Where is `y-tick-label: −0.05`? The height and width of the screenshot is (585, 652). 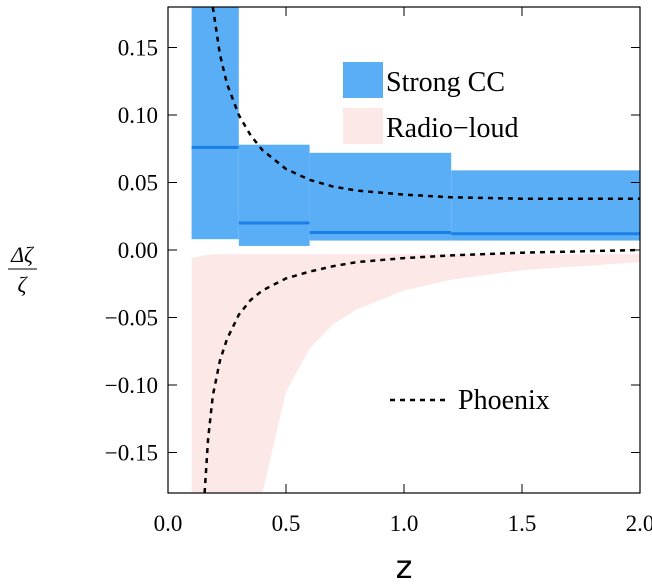 y-tick-label: −0.05 is located at coordinates (131, 318).